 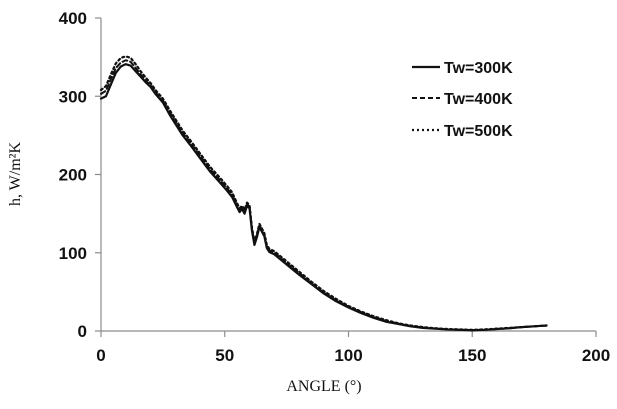 What do you see at coordinates (596, 355) in the screenshot?
I see `x-tick-label: 200` at bounding box center [596, 355].